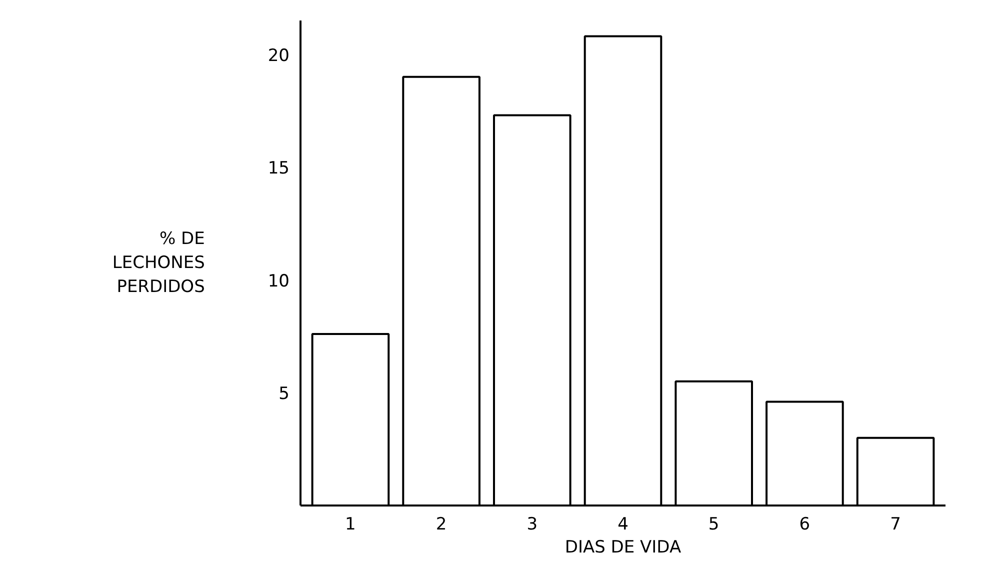  I want to click on y-tick-label: 5, so click(284, 394).